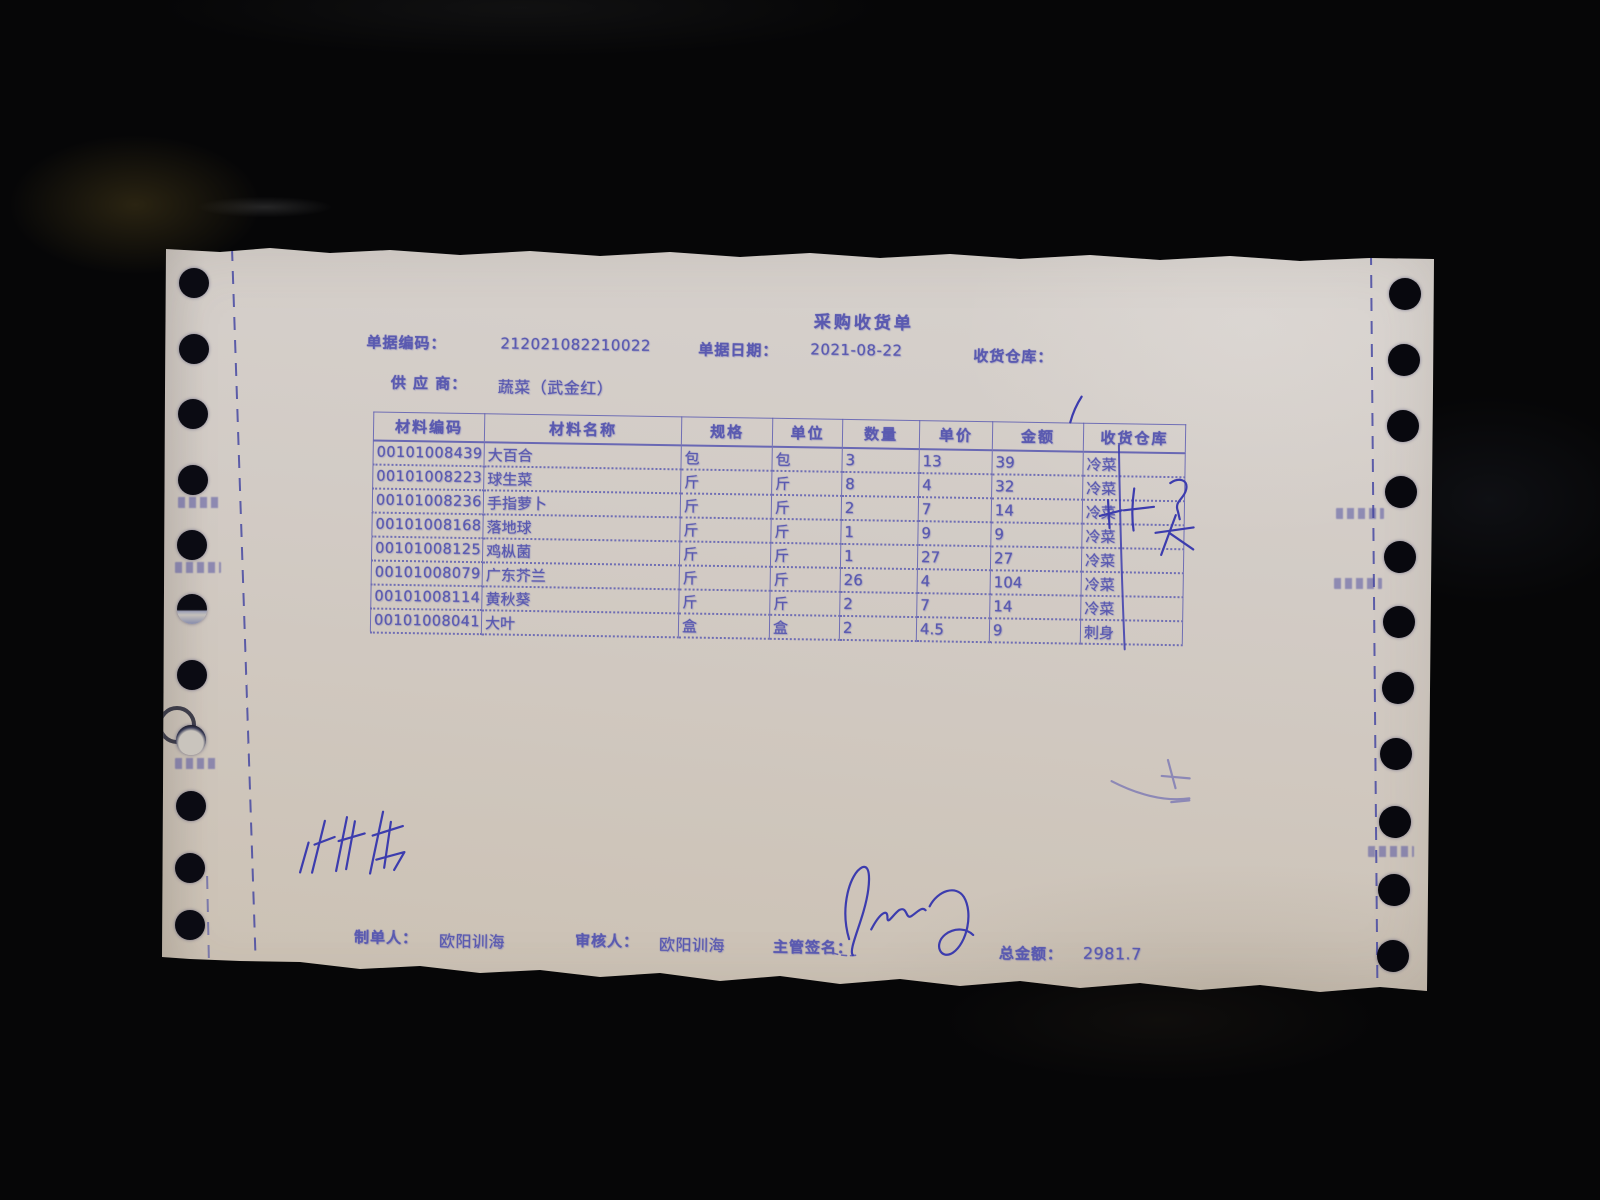  I want to click on doc-date-label: 单据日期：, so click(738, 350).